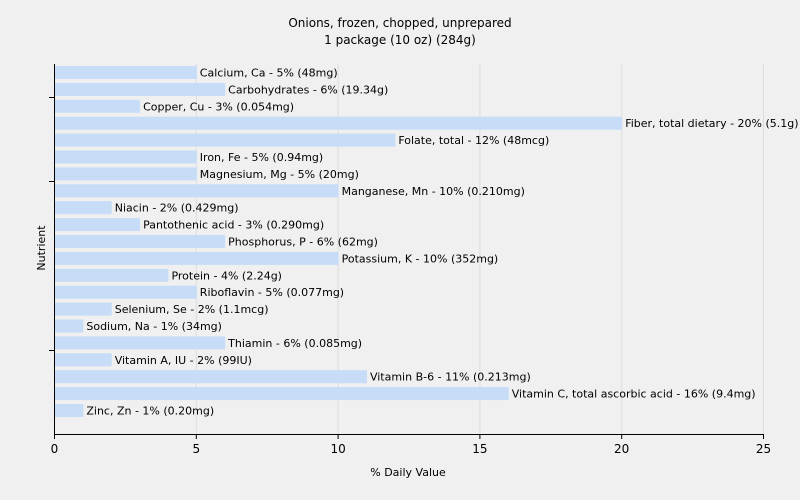 The image size is (800, 500). Describe the element at coordinates (226, 275) in the screenshot. I see `bar-label: Protein - 4% (2.24g)` at that location.